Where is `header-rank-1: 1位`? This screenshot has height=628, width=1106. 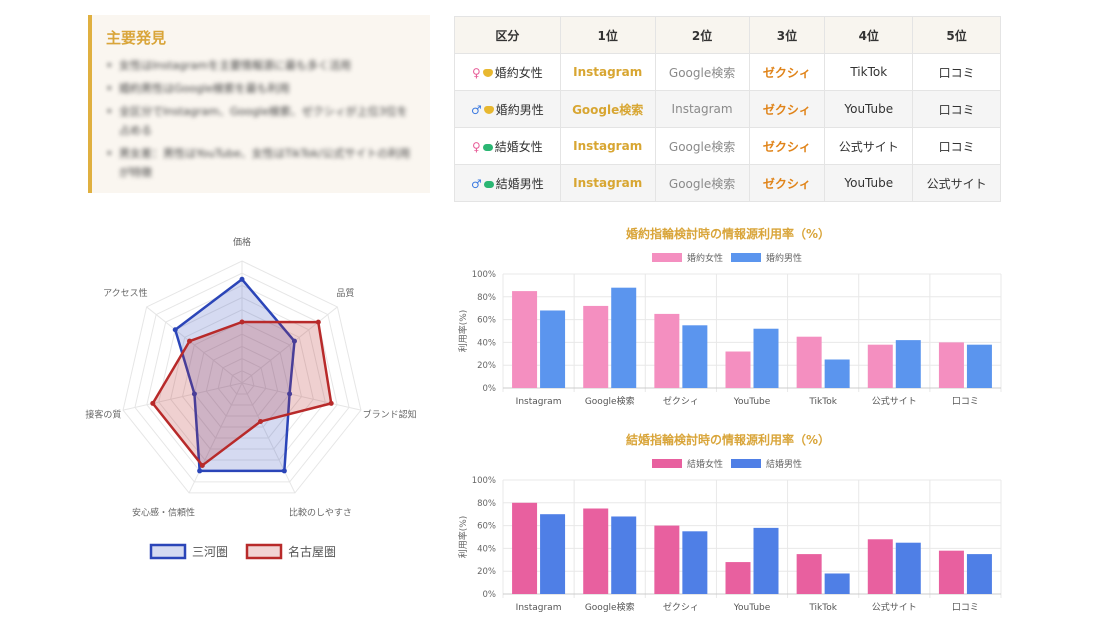
header-rank-1: 1位 is located at coordinates (607, 35).